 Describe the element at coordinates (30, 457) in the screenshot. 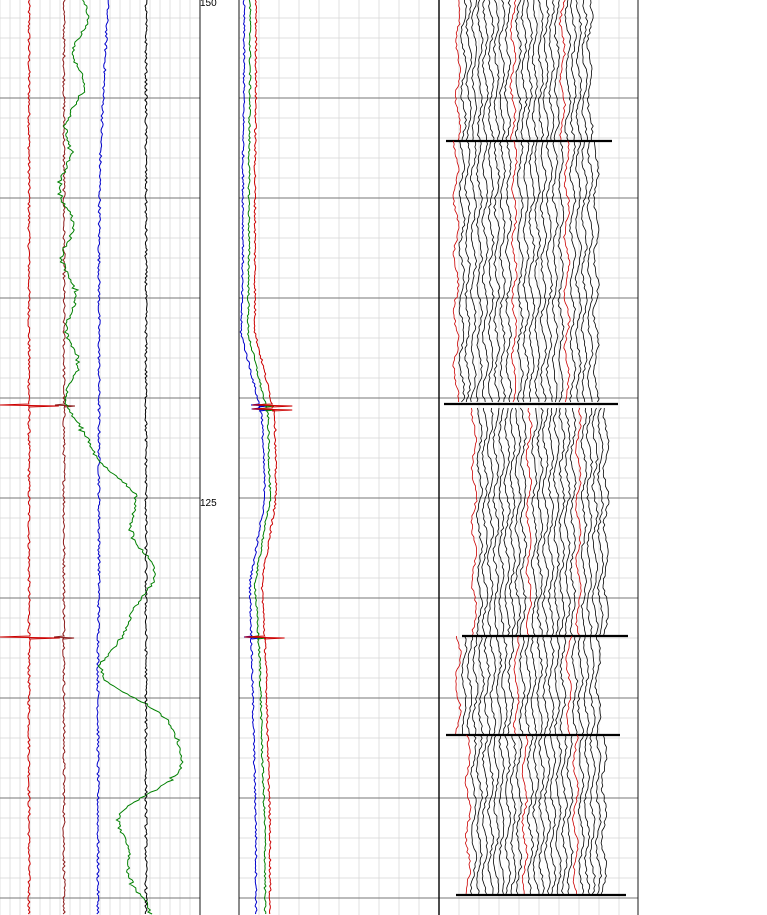

I see `left-red-curve` at that location.